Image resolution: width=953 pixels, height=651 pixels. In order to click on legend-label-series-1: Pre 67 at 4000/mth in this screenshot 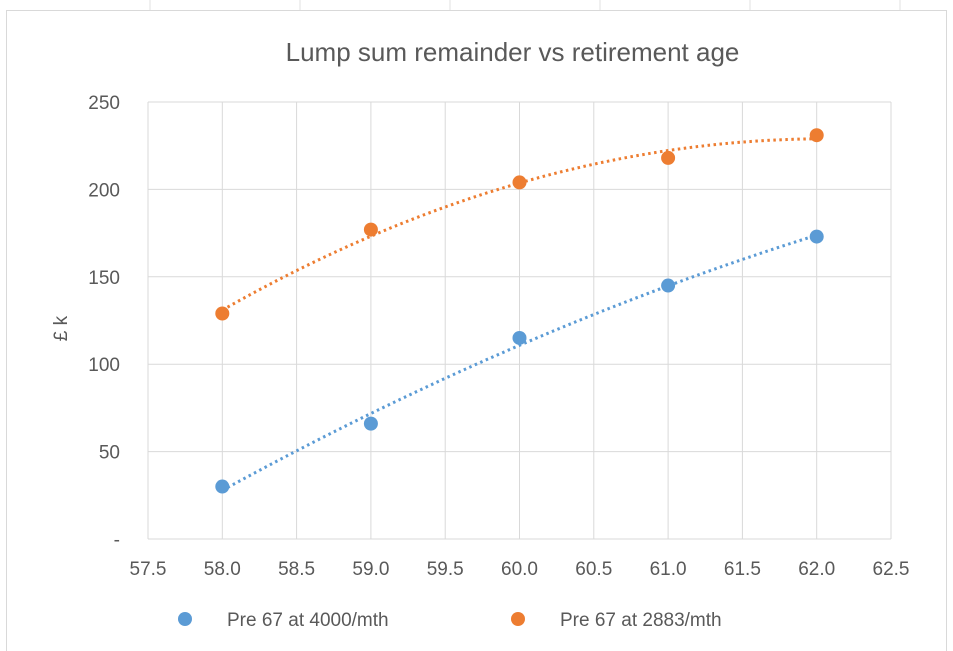, I will do `click(308, 620)`.